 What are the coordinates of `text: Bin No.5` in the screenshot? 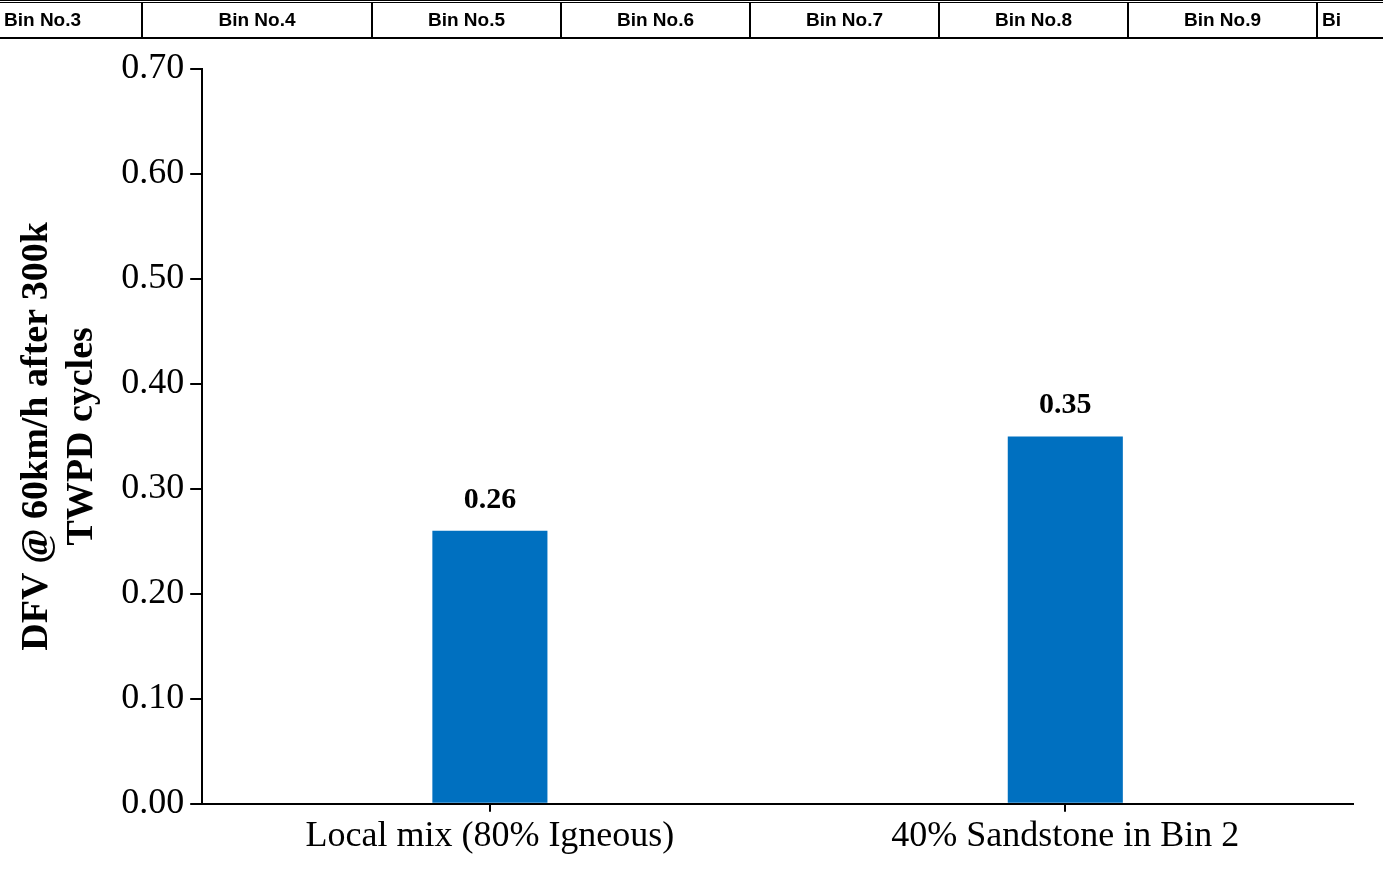 It's located at (466, 19).